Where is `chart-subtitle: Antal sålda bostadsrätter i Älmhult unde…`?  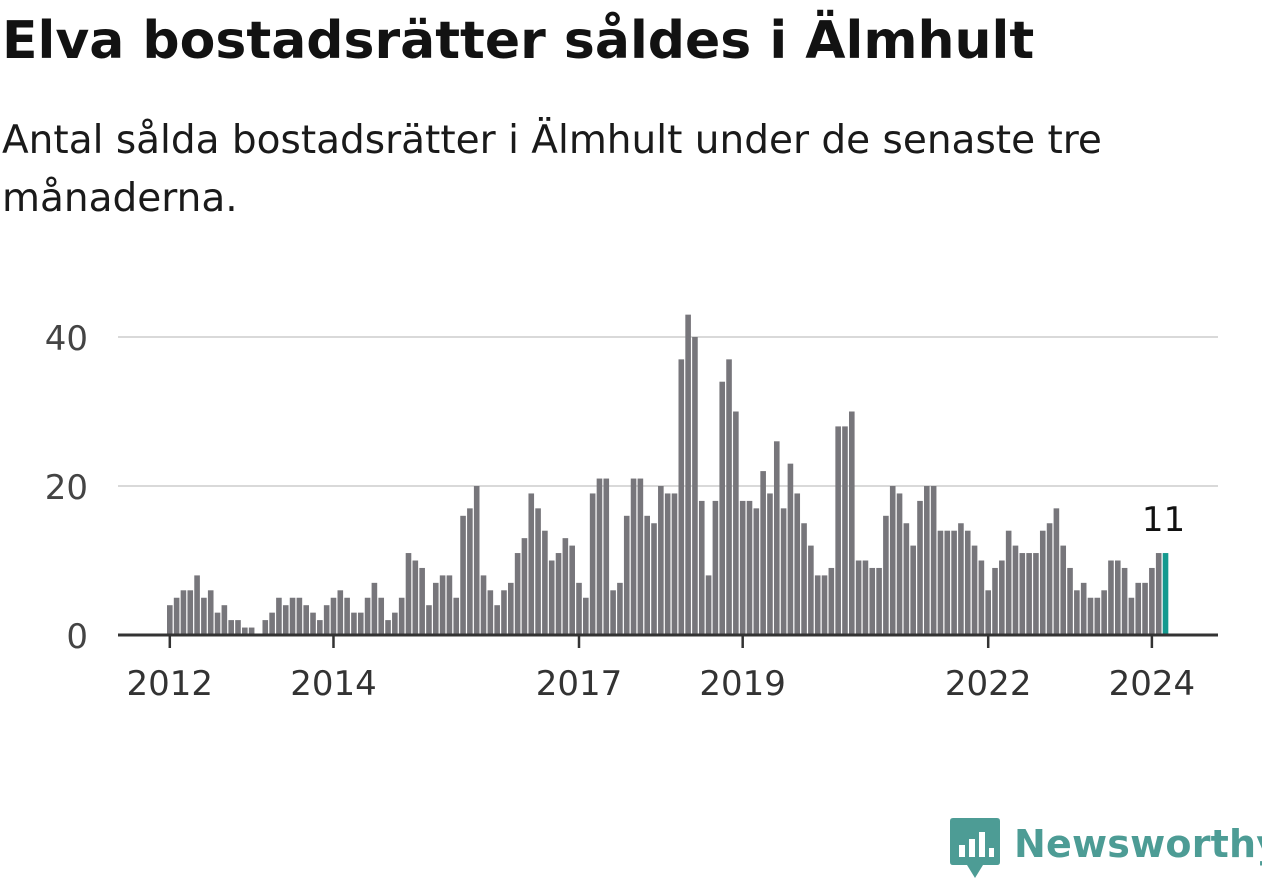 chart-subtitle: Antal sålda bostadsrätter i Älmhult unde… is located at coordinates (552, 169).